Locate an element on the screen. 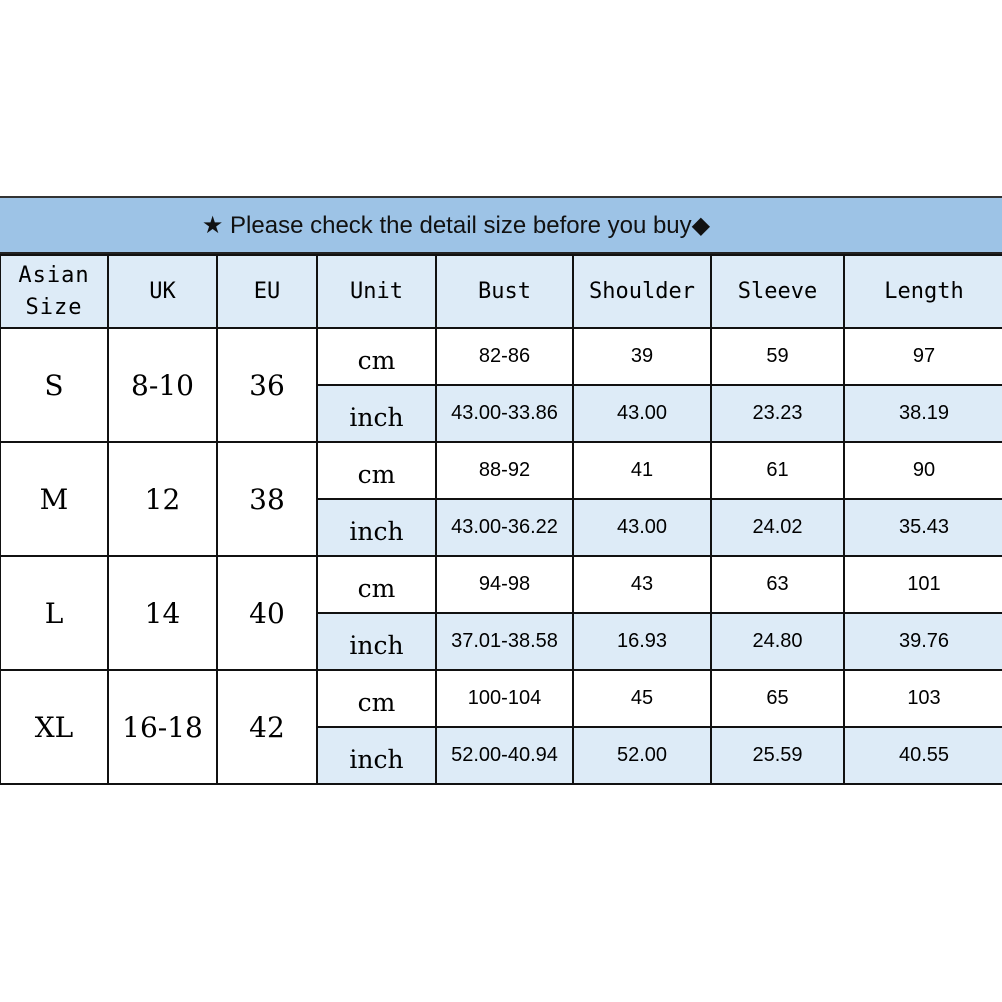 The width and height of the screenshot is (1002, 1002). length-cell: 90 is located at coordinates (922, 470).